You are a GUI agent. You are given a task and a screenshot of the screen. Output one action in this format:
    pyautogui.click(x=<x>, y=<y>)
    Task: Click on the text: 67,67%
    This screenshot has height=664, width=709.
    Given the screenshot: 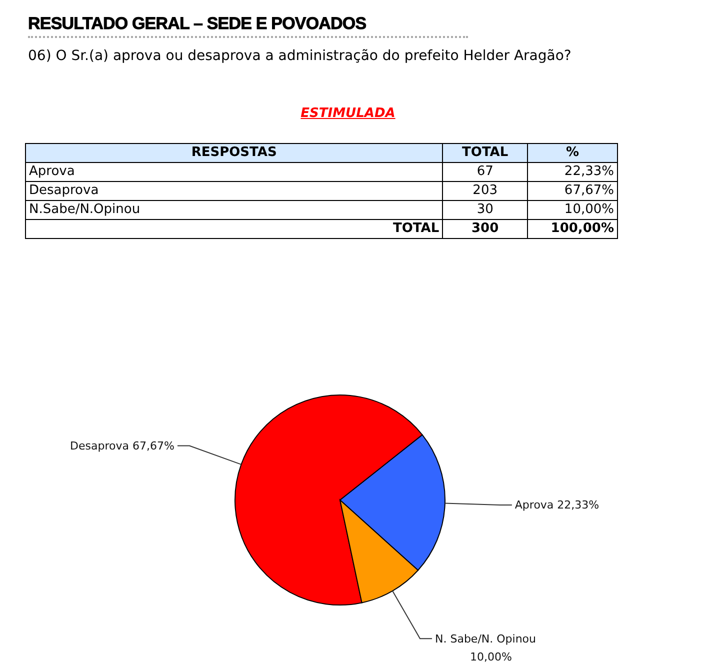 What is the action you would take?
    pyautogui.click(x=573, y=191)
    